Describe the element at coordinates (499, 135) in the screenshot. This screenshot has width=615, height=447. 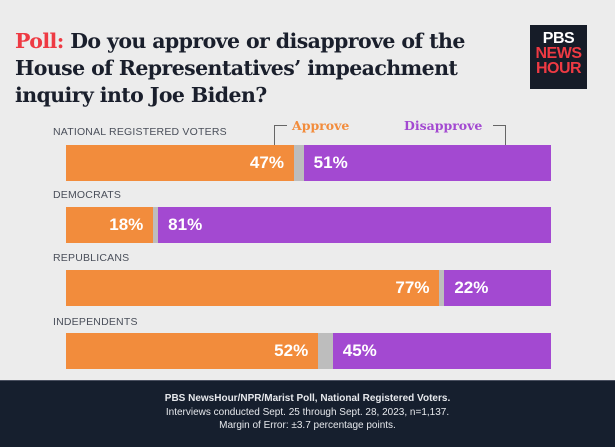
I see `disapprove-bracket` at that location.